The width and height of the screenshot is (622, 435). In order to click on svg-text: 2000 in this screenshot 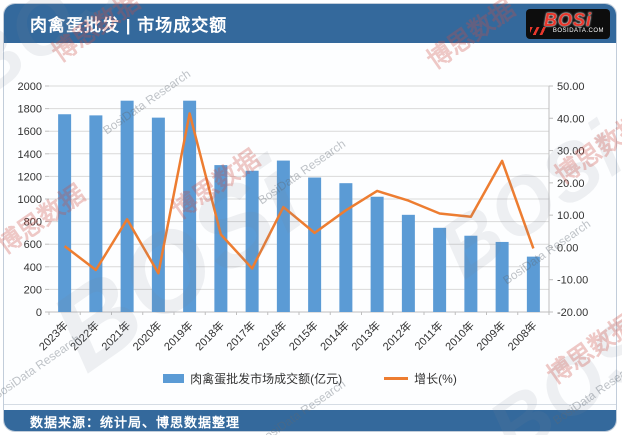, I will do `click(30, 87)`.